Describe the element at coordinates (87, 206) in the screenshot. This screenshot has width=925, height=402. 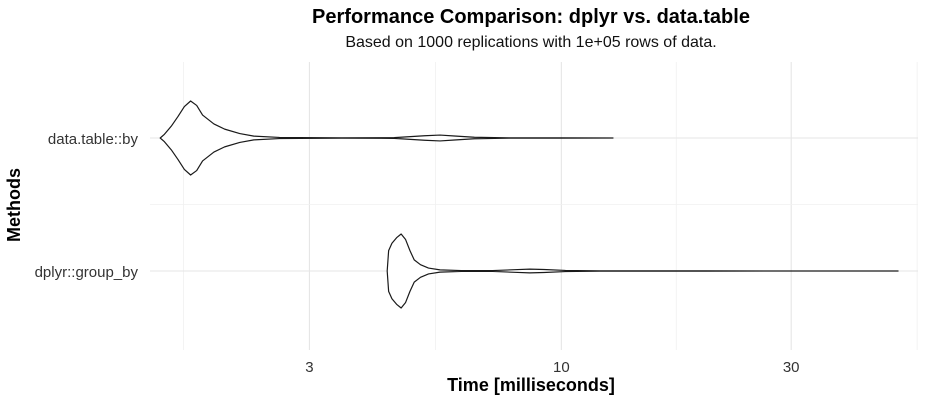
I see `y-tick-labels: data.table::by dplyr::group_by` at that location.